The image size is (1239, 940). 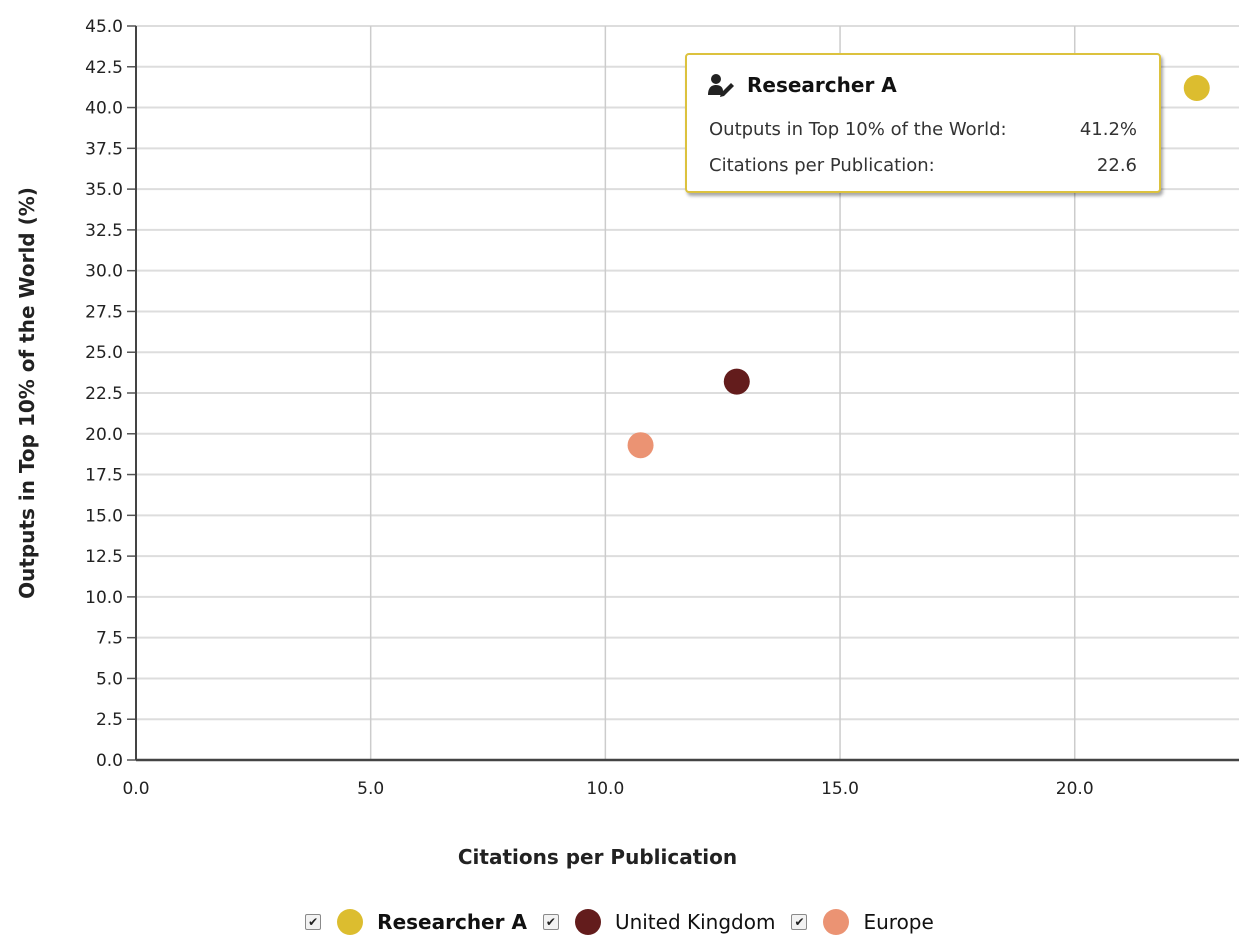 I want to click on legend-label: Europe, so click(x=898, y=922).